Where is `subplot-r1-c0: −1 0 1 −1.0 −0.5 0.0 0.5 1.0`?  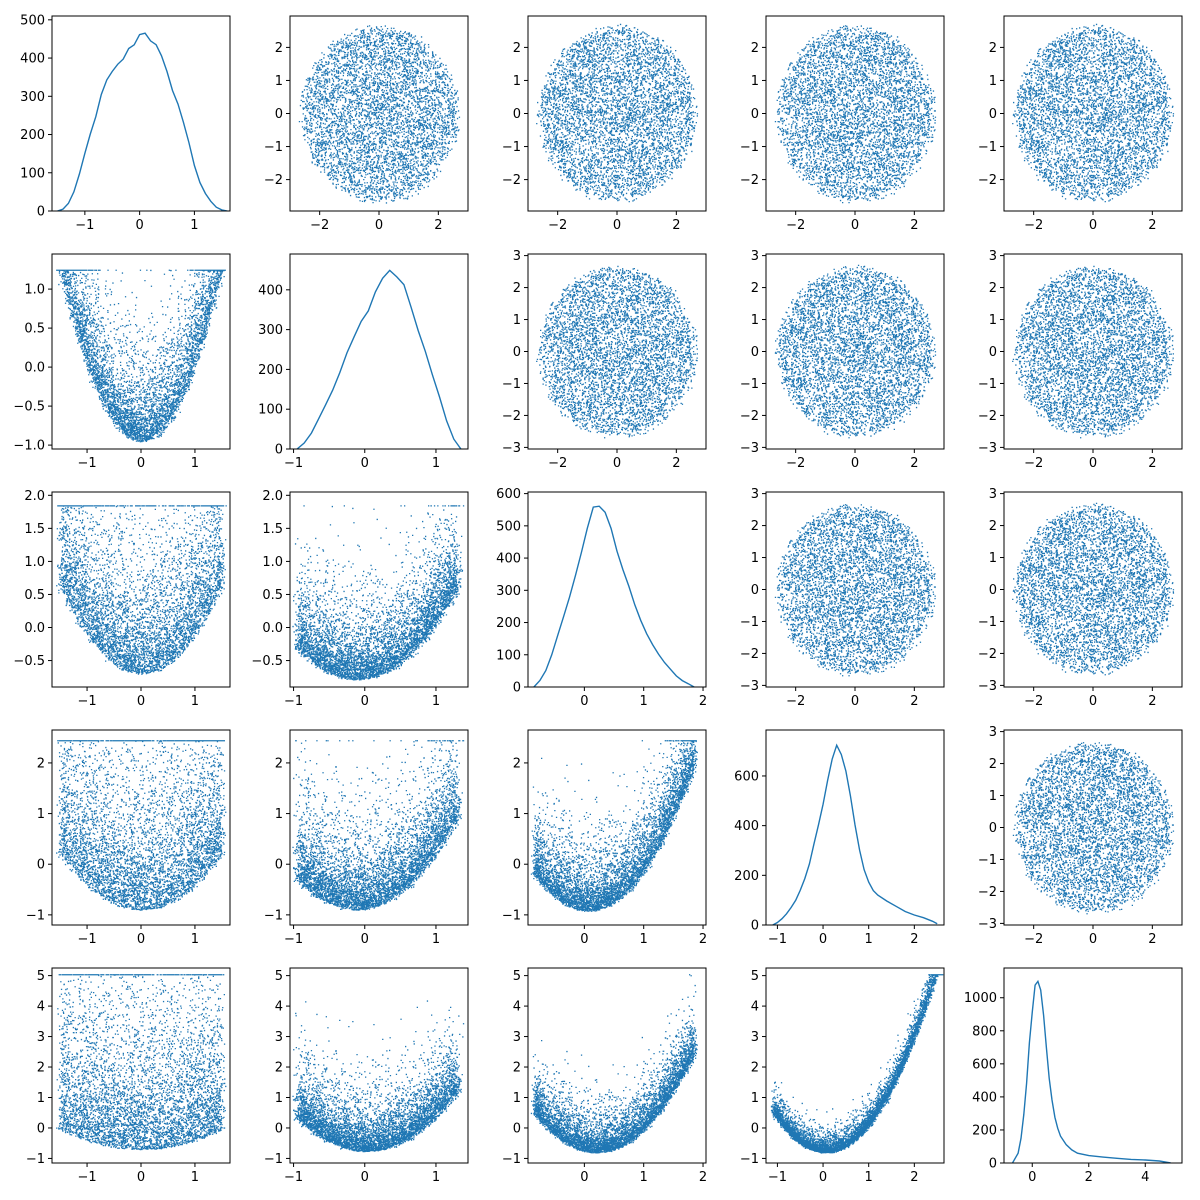
subplot-r1-c0: −1 0 1 −1.0 −0.5 0.0 0.5 1.0 is located at coordinates (122, 362).